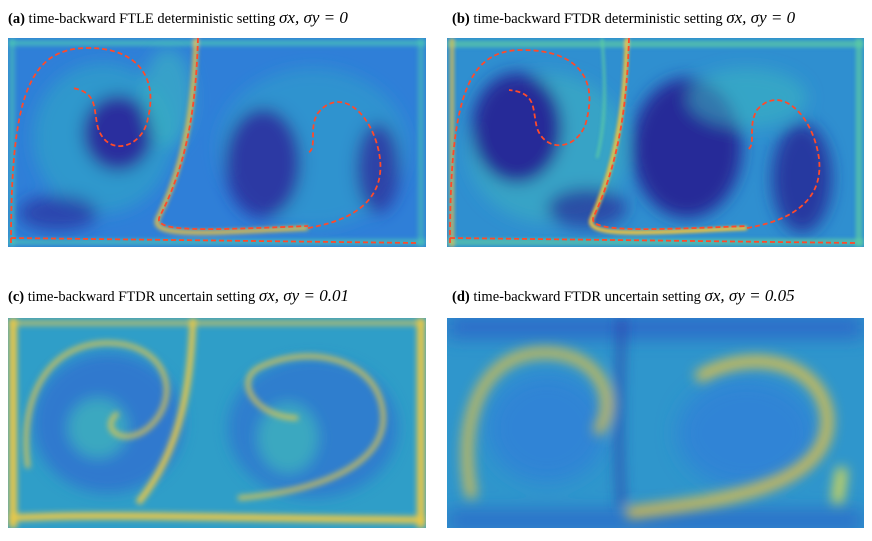 Image resolution: width=872 pixels, height=541 pixels. What do you see at coordinates (313, 17) in the screenshot?
I see `caption-a-math: σx, σy = 0` at bounding box center [313, 17].